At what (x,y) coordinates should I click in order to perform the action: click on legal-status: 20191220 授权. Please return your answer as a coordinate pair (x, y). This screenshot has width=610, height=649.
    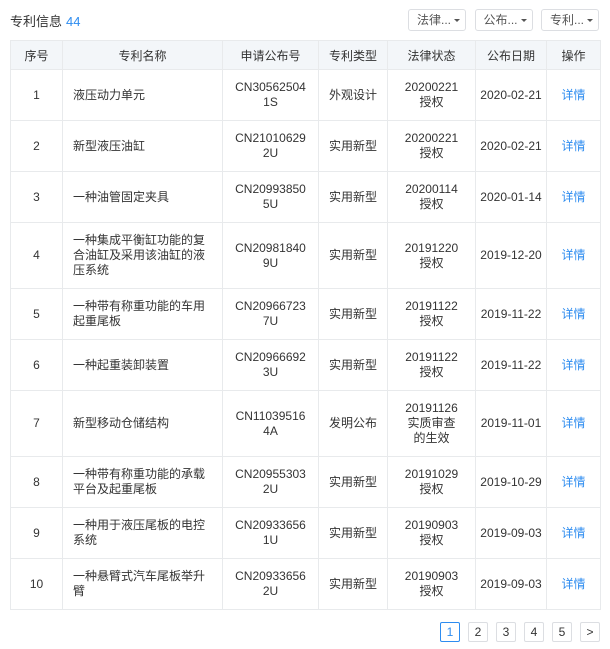
    Looking at the image, I should click on (431, 255).